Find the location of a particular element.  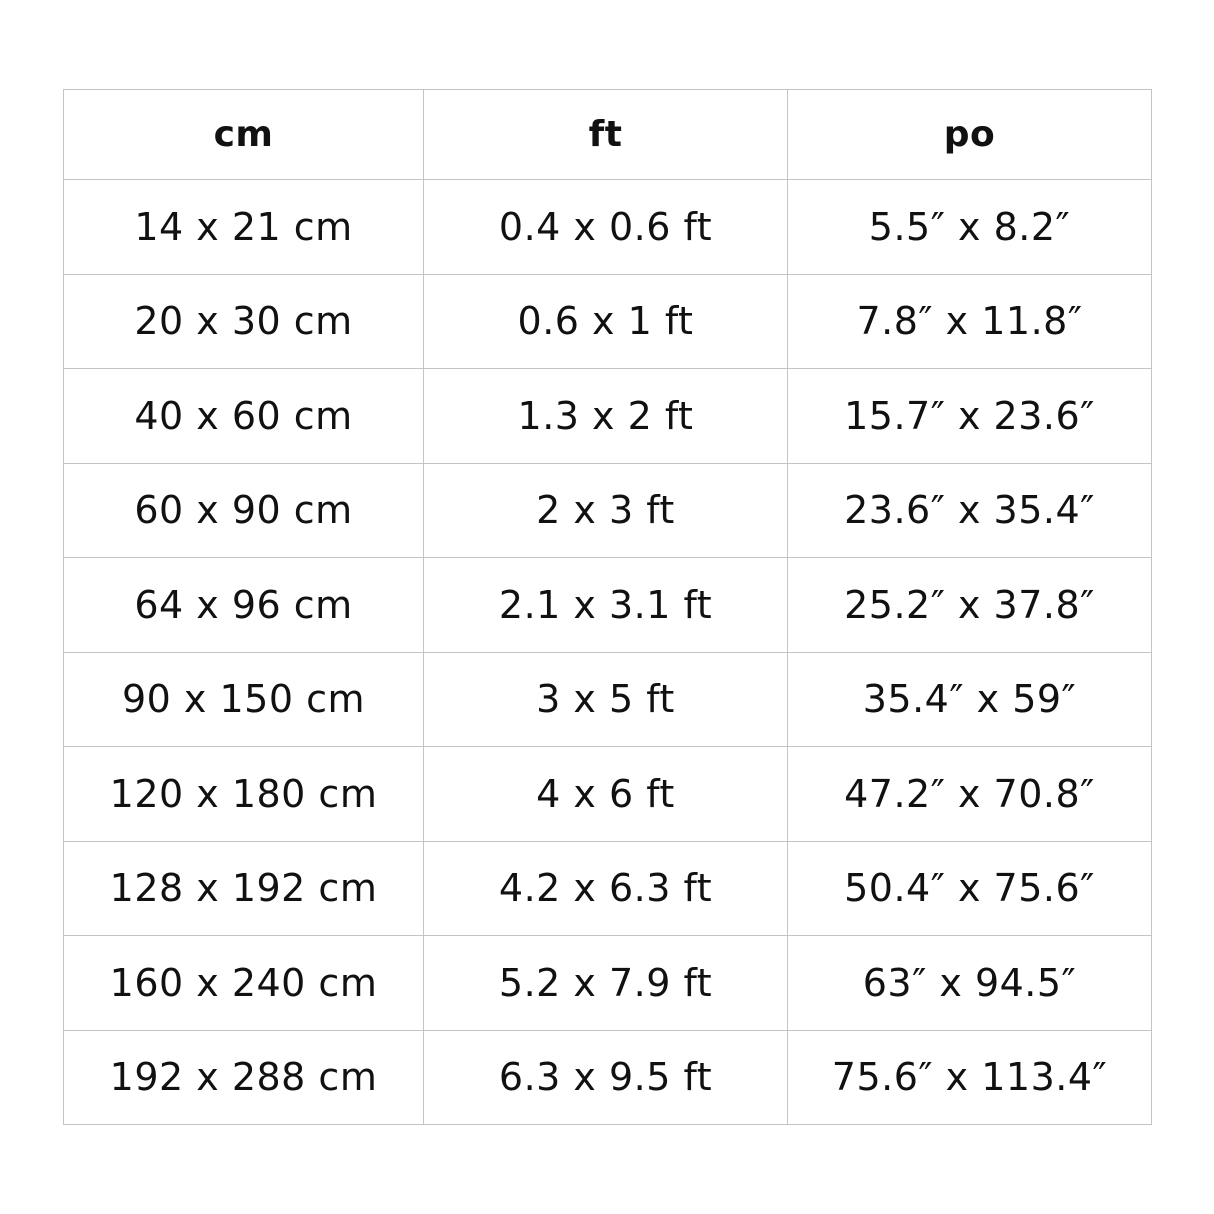

cell-po: 7.8″ x 11.8″ is located at coordinates (969, 321).